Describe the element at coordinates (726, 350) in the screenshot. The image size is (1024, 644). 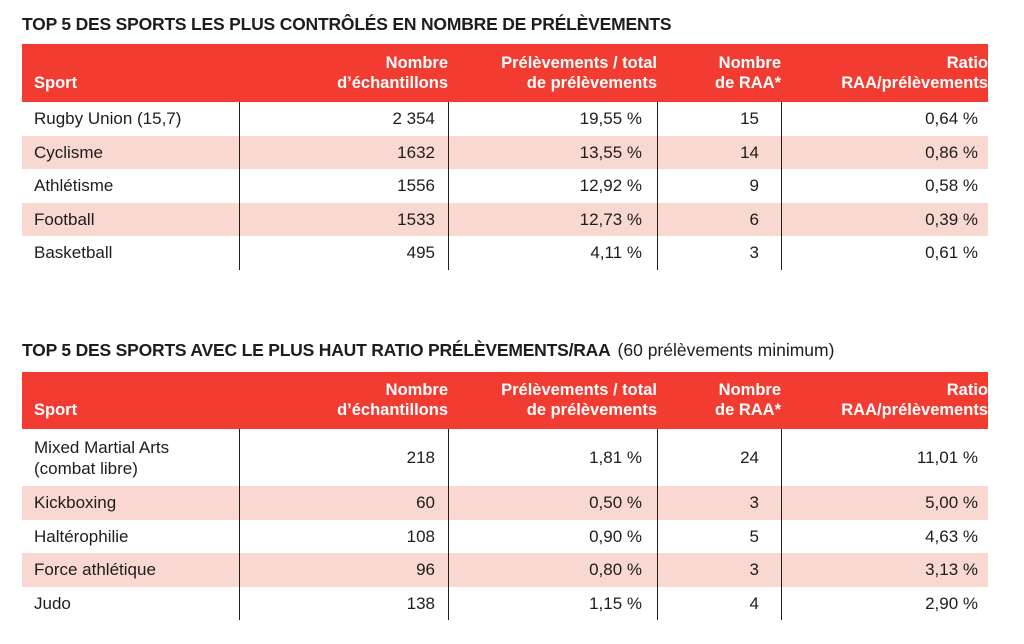
I see `table2-title-note: (60 prélèvements minimum)` at that location.